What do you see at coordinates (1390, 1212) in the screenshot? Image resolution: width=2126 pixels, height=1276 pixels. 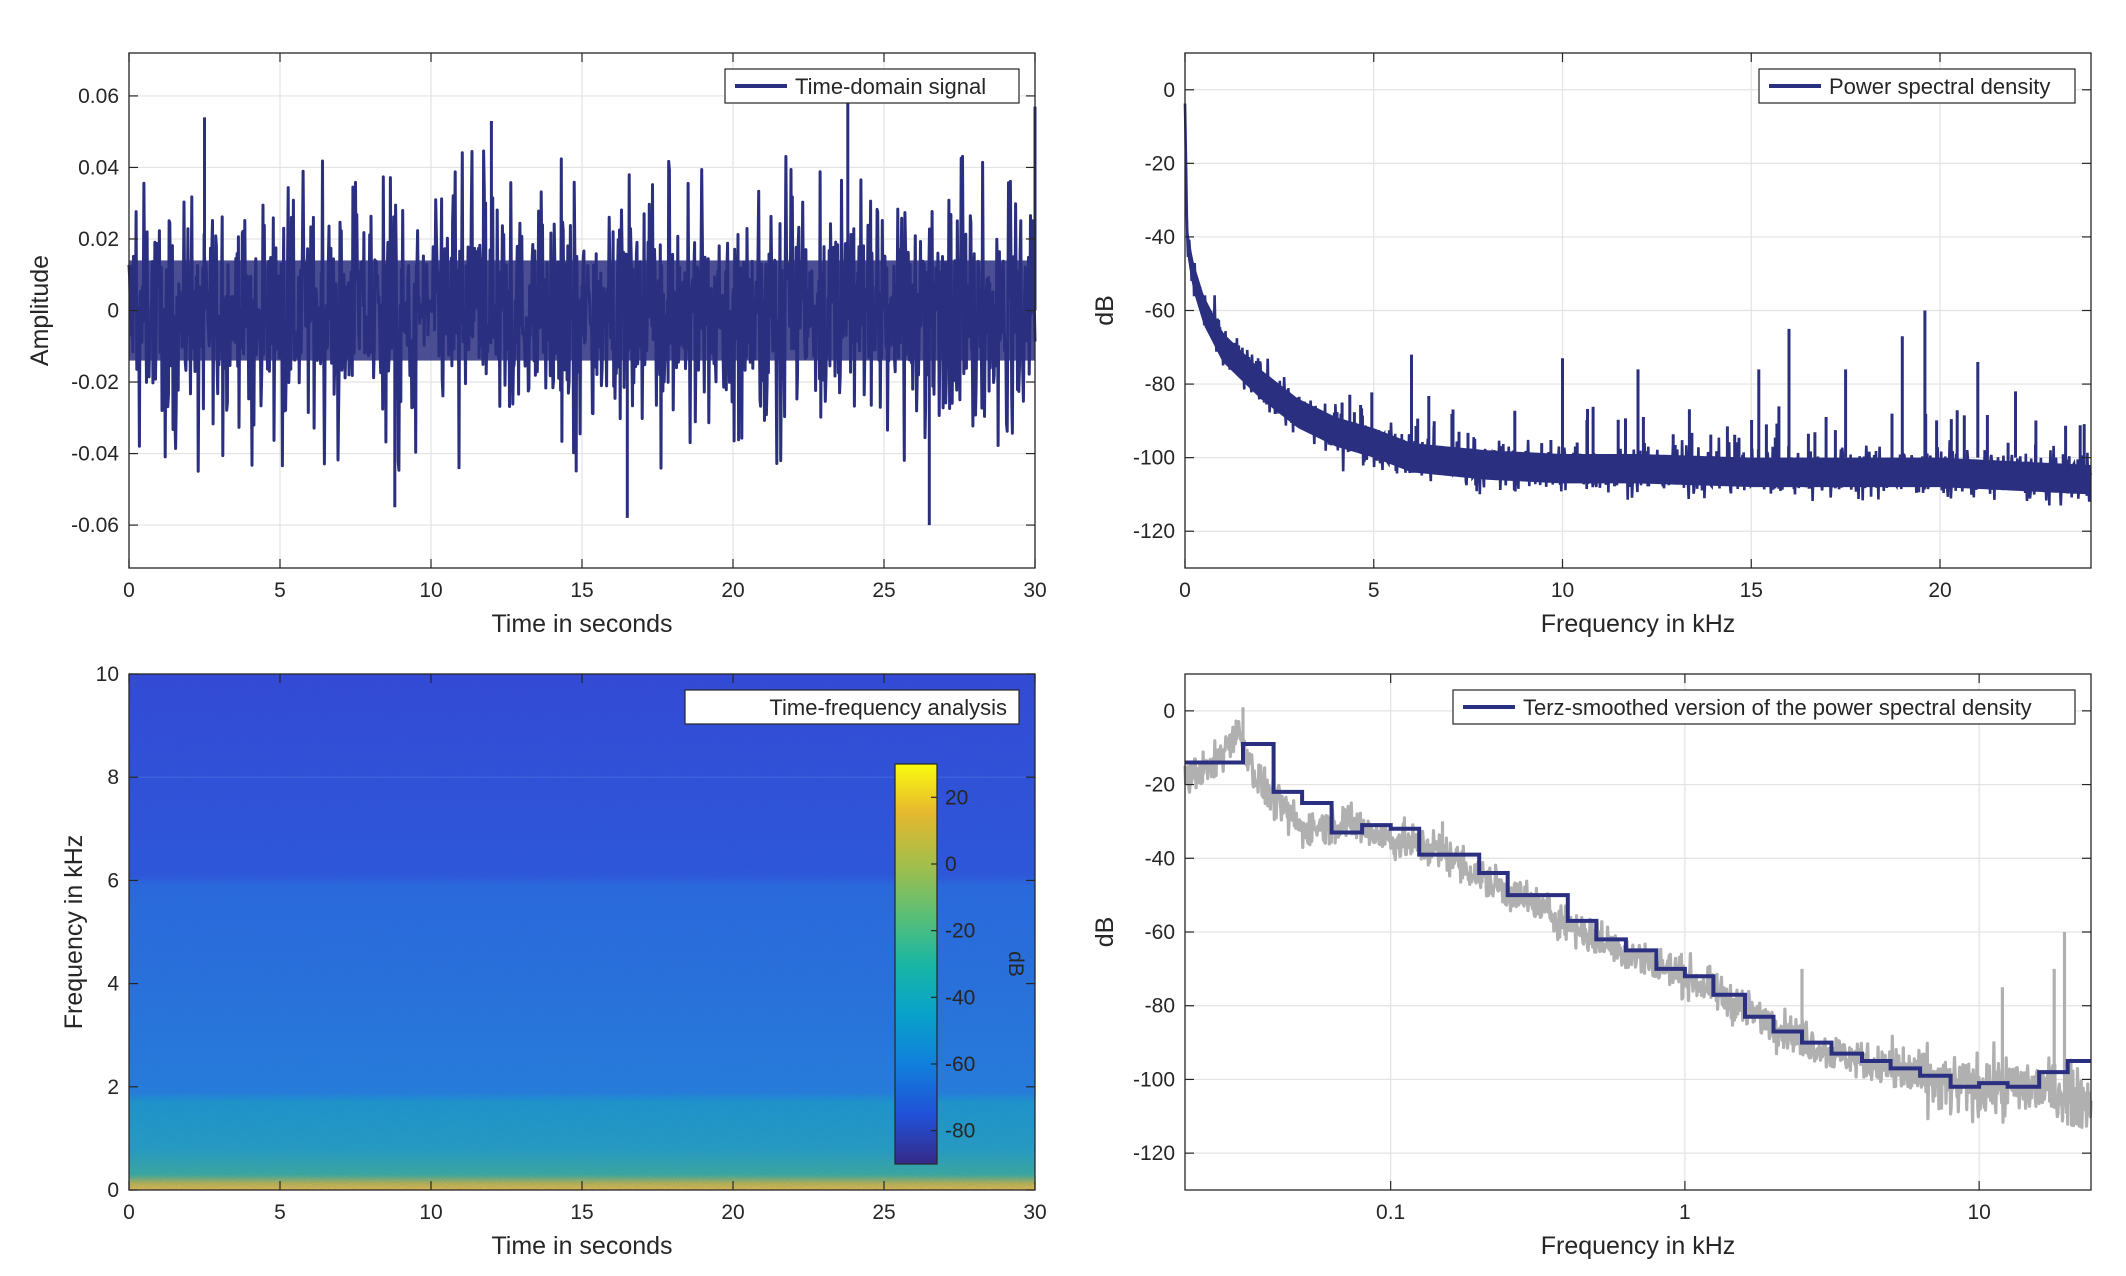 I see `x-tick-label: 0.1` at bounding box center [1390, 1212].